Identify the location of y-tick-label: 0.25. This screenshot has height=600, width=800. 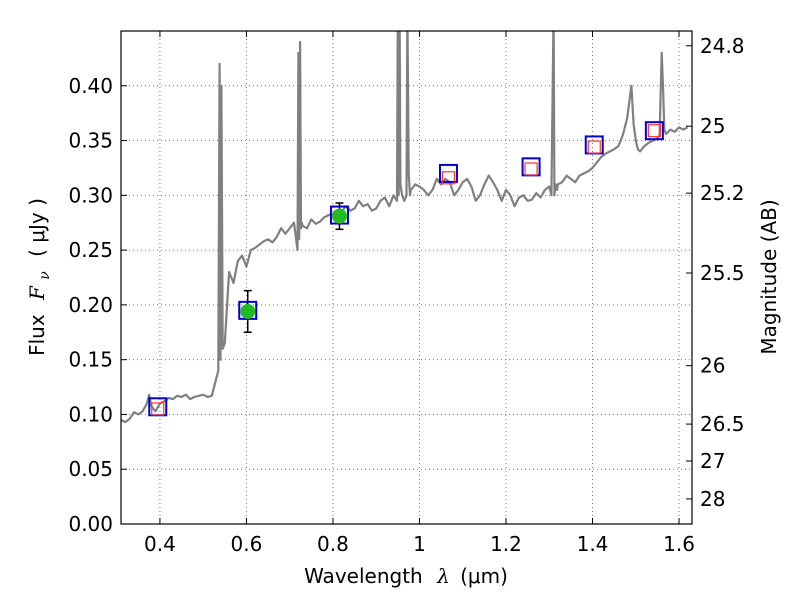
(90, 250).